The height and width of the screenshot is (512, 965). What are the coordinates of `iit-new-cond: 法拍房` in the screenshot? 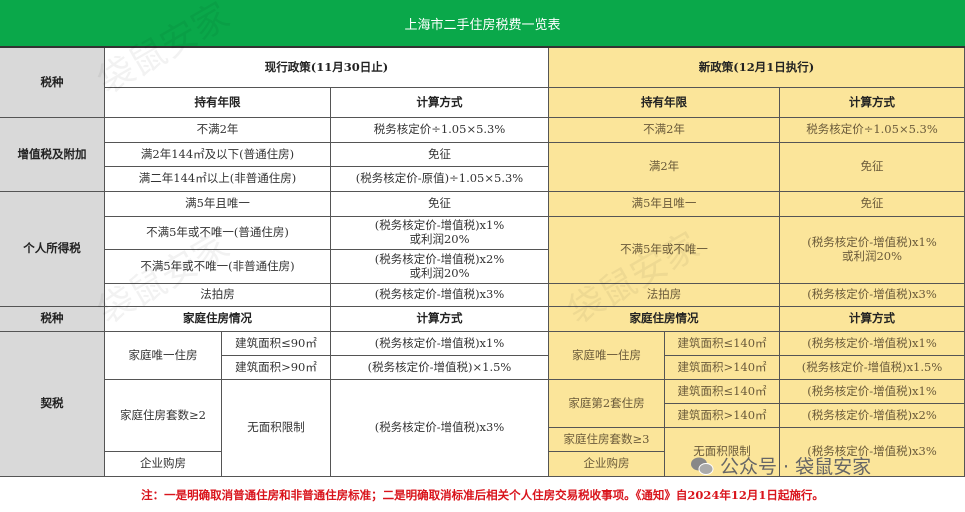 It's located at (664, 295).